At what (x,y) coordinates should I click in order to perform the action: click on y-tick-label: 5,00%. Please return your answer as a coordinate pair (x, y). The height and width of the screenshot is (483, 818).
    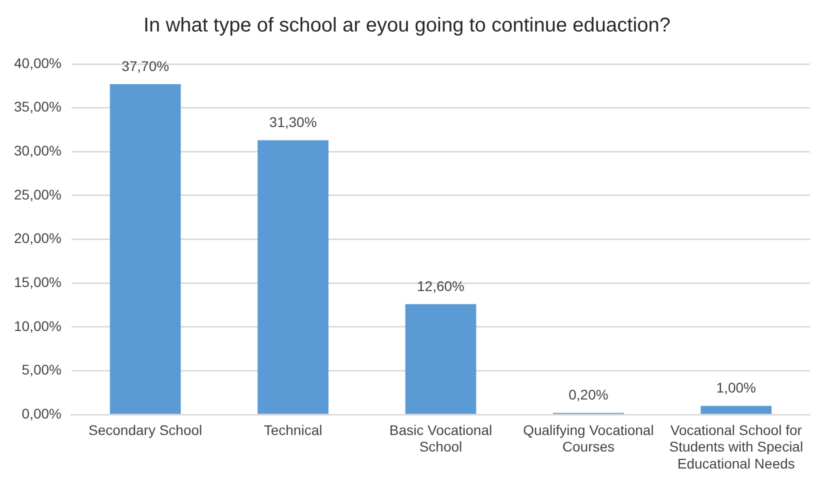
    Looking at the image, I should click on (42, 370).